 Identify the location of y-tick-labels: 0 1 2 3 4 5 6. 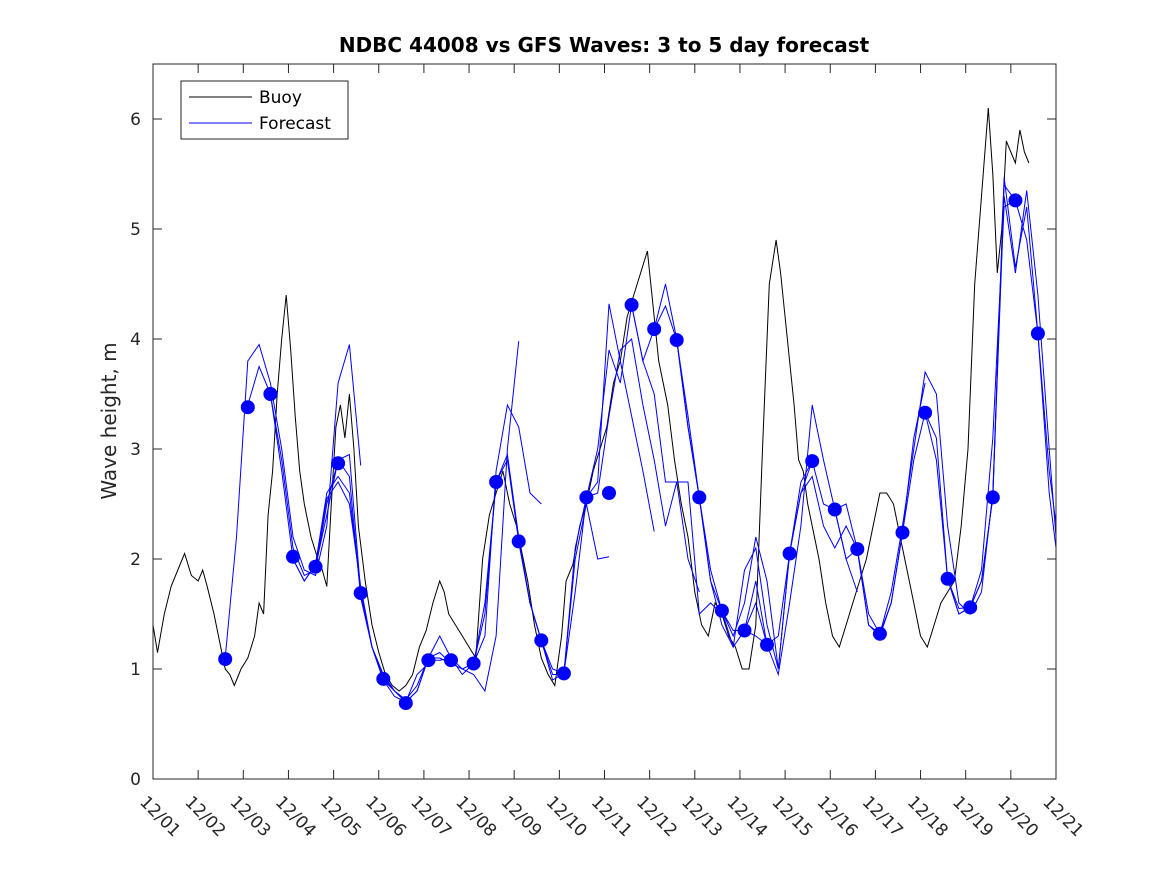
(135, 450).